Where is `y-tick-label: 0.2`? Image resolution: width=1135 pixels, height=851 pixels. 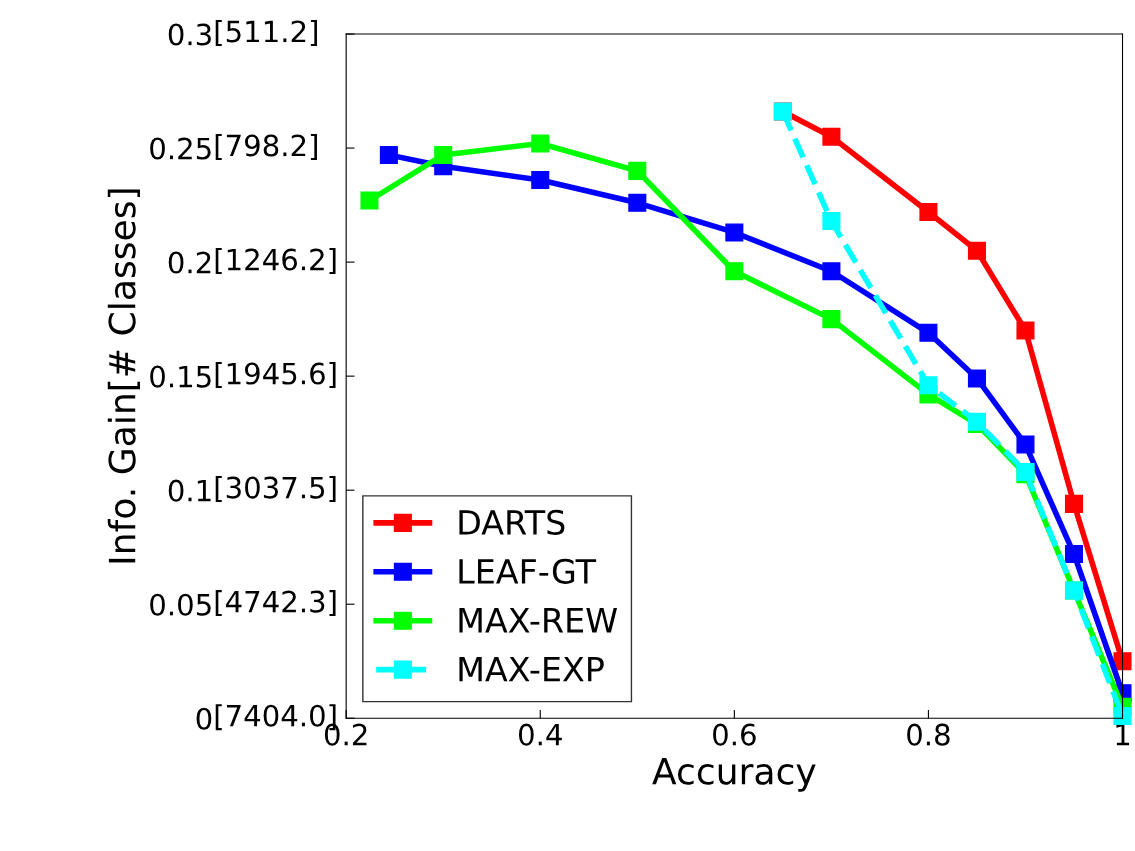
y-tick-label: 0.2 is located at coordinates (189, 262).